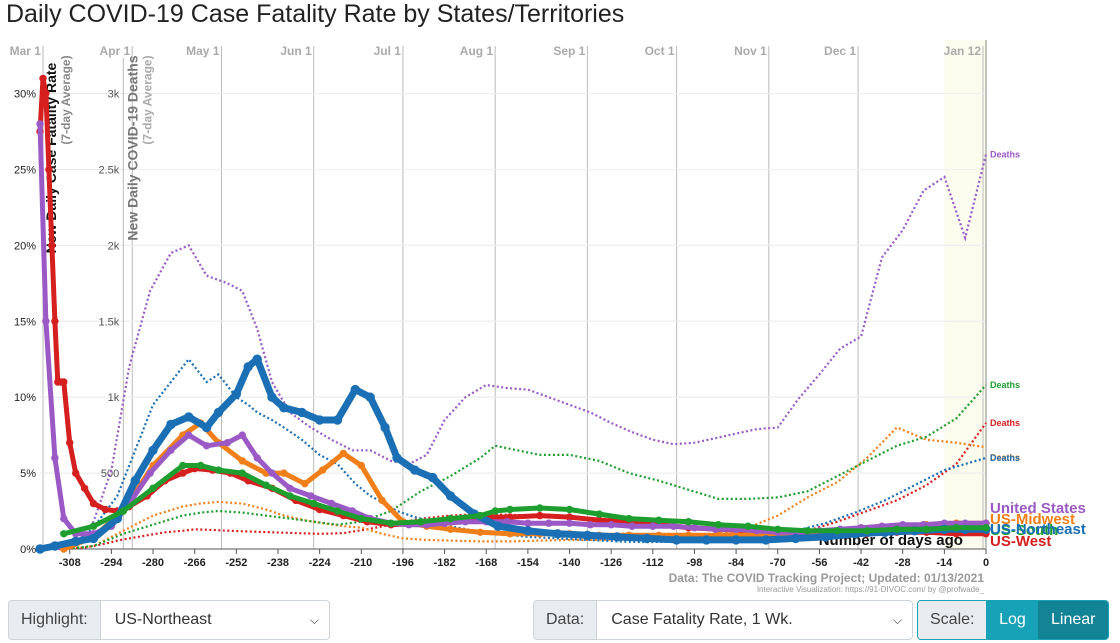  I want to click on data-control: Data: Case Fatality Rate, 1 Wk. ⌵, so click(723, 620).